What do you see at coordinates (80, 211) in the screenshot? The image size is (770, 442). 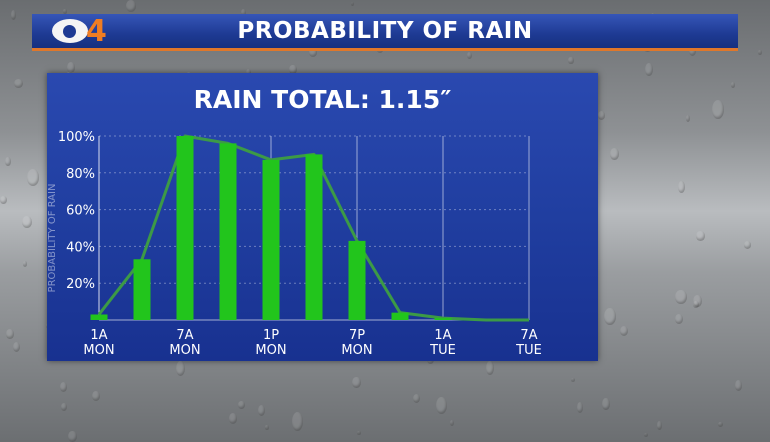 I see `y-tick-label: 60%` at bounding box center [80, 211].